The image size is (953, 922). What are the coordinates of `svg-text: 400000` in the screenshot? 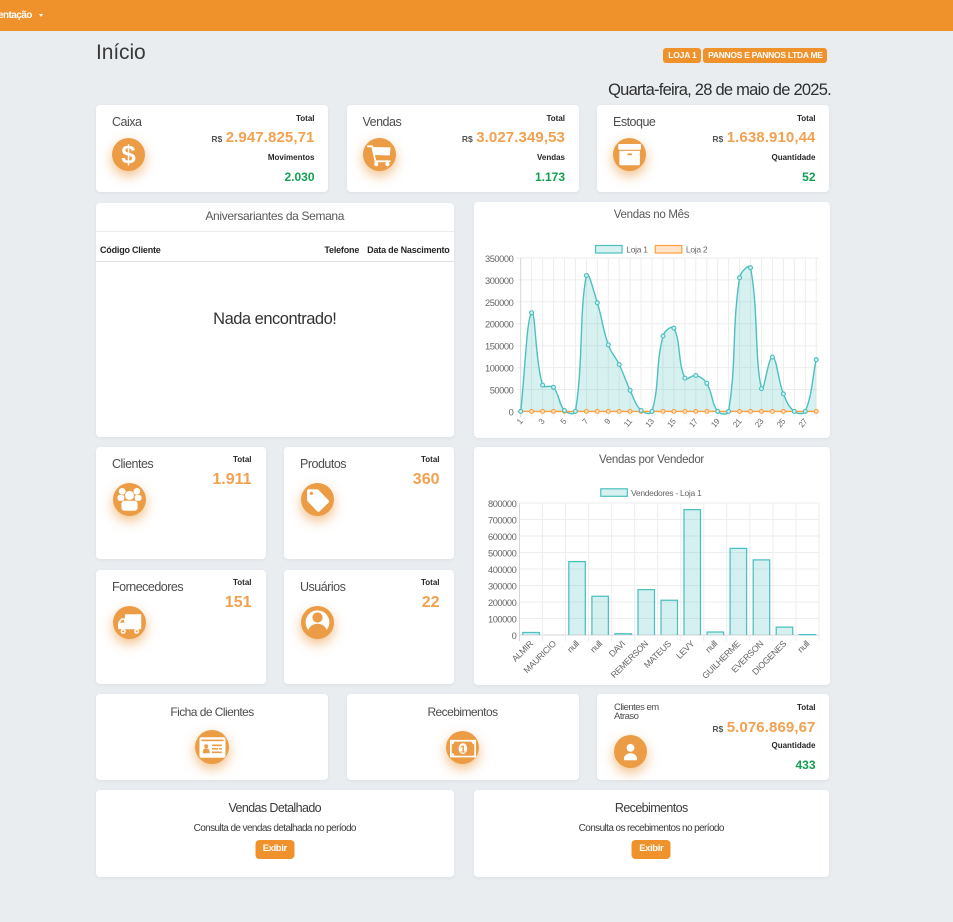 It's located at (501, 570).